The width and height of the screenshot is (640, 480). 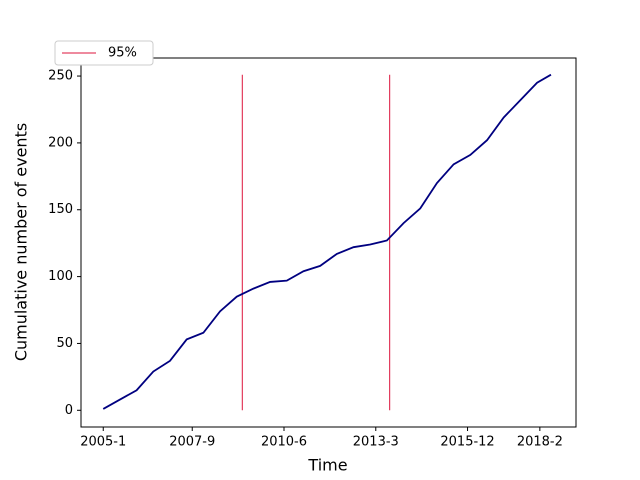 I want to click on y-tick-label: 150, so click(x=60, y=209).